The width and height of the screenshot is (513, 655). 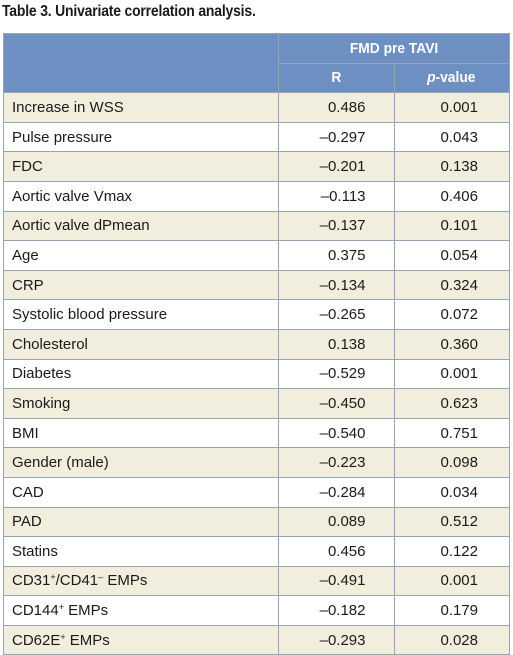 I want to click on row-label: Diabetes, so click(x=42, y=374).